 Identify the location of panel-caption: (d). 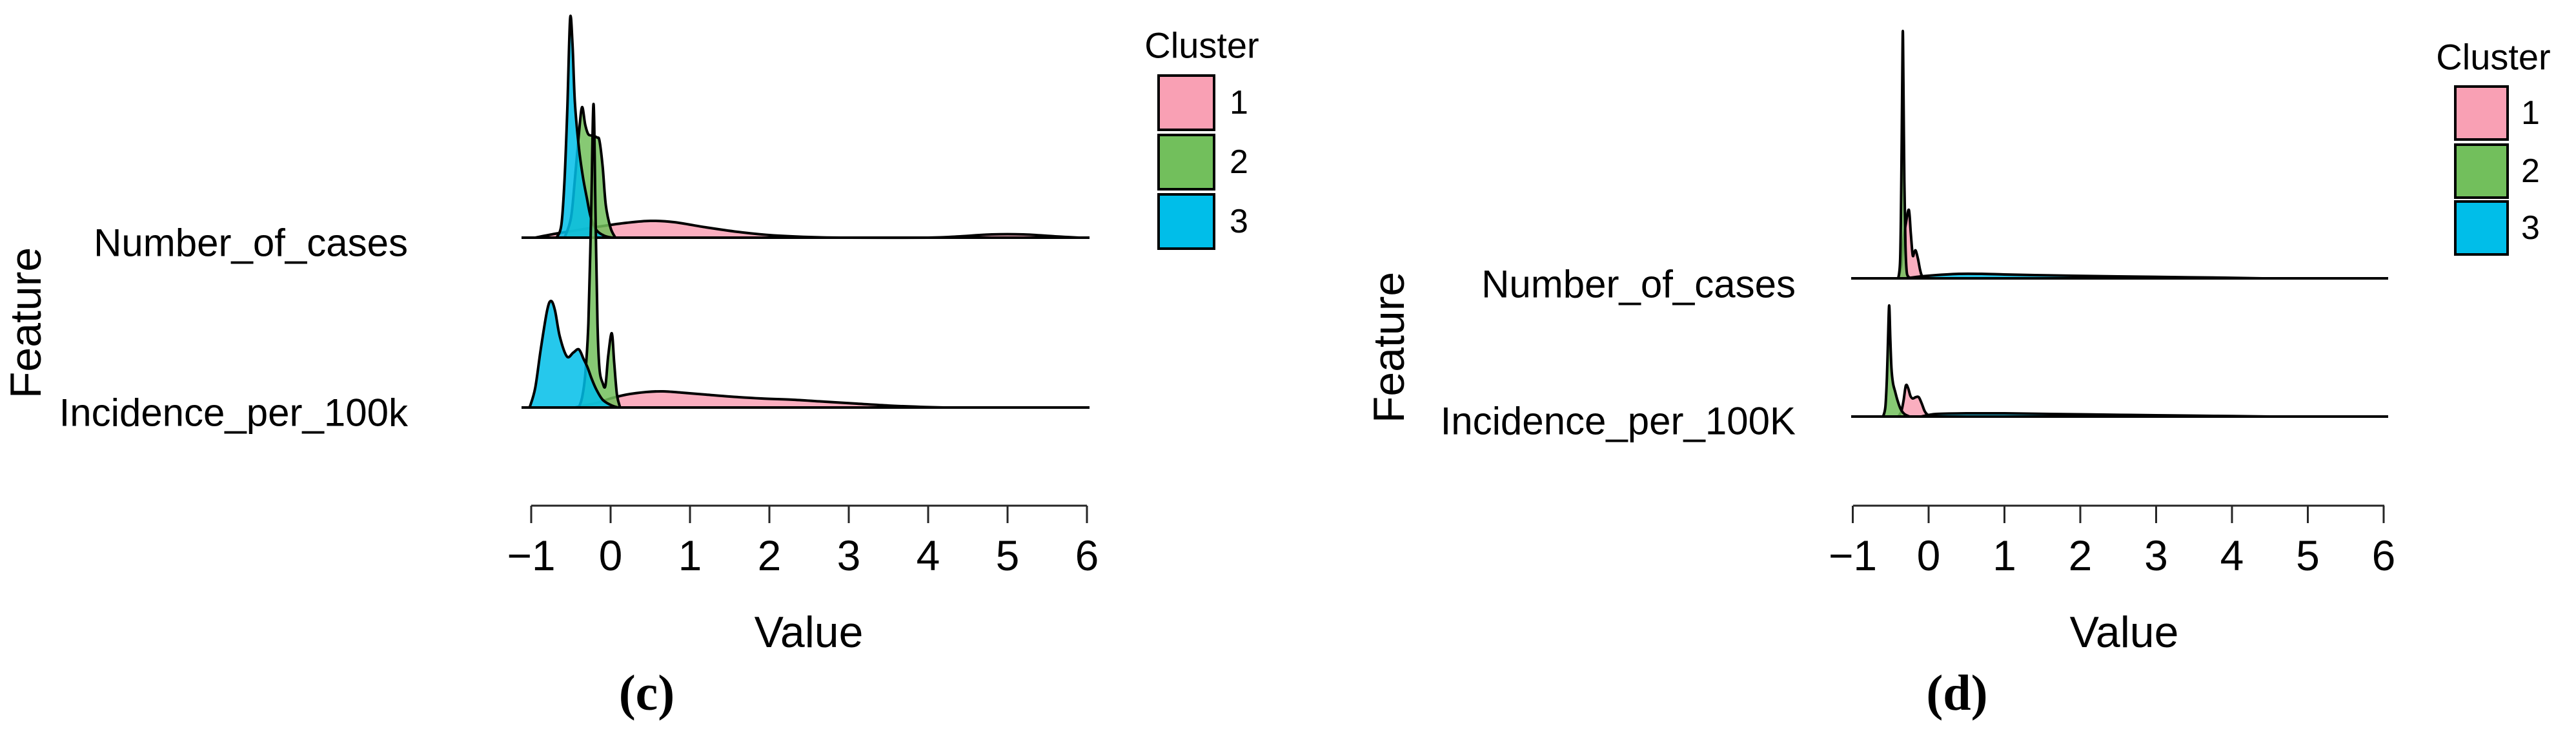
(1957, 693).